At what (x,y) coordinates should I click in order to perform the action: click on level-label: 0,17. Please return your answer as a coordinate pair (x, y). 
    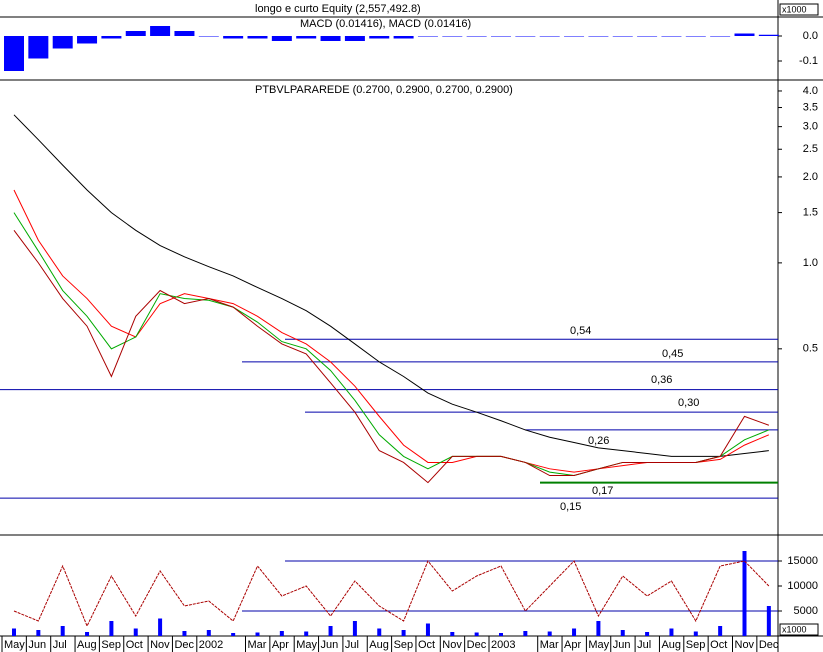
    Looking at the image, I should click on (602, 491).